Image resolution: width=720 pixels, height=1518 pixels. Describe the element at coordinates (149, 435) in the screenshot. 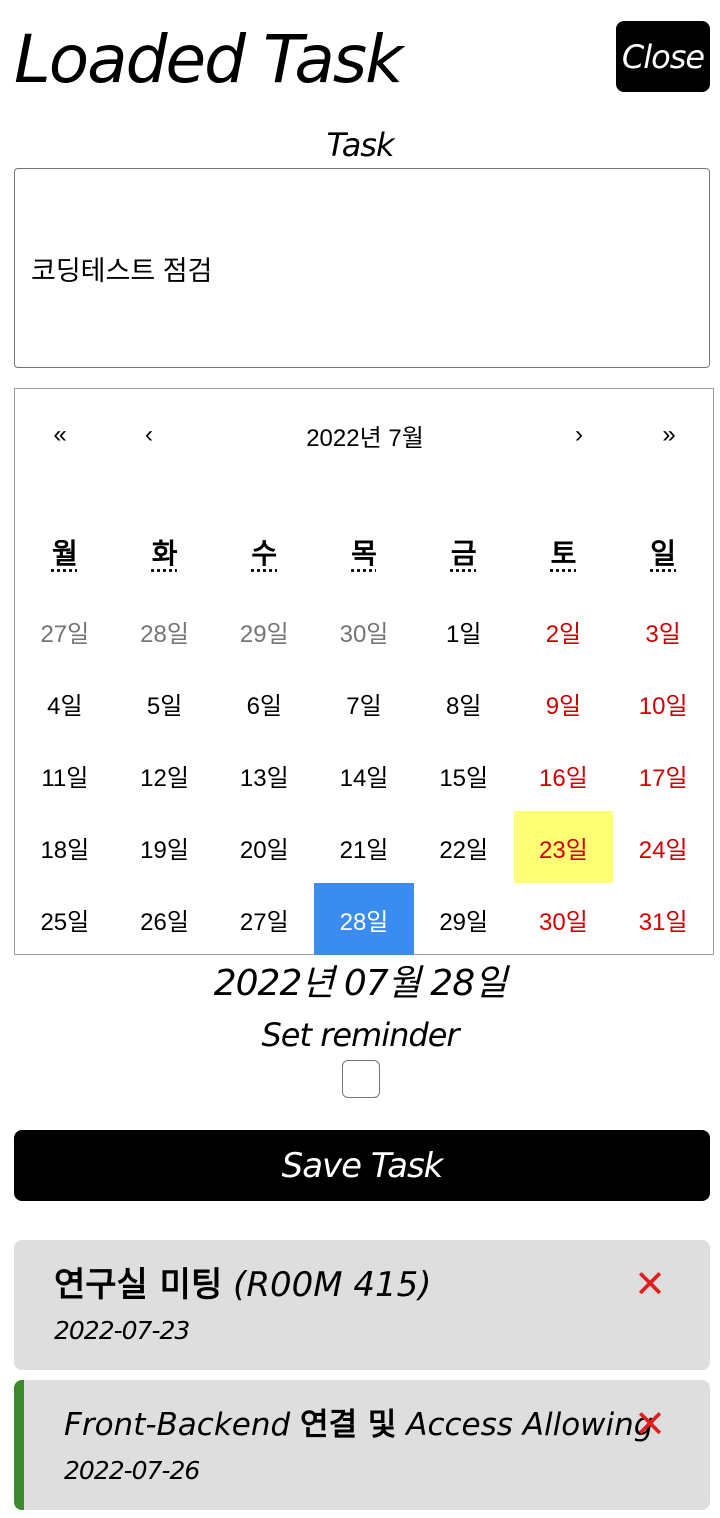

I see `prev-month-button: ‹` at that location.